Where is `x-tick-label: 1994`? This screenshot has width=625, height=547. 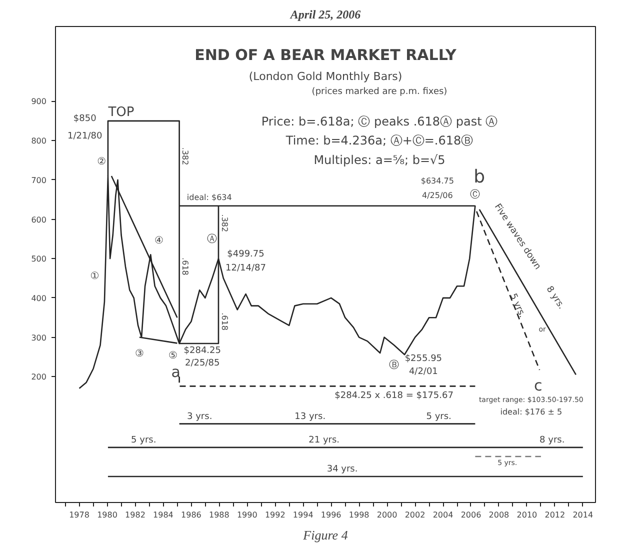 x-tick-label: 1994 is located at coordinates (303, 515).